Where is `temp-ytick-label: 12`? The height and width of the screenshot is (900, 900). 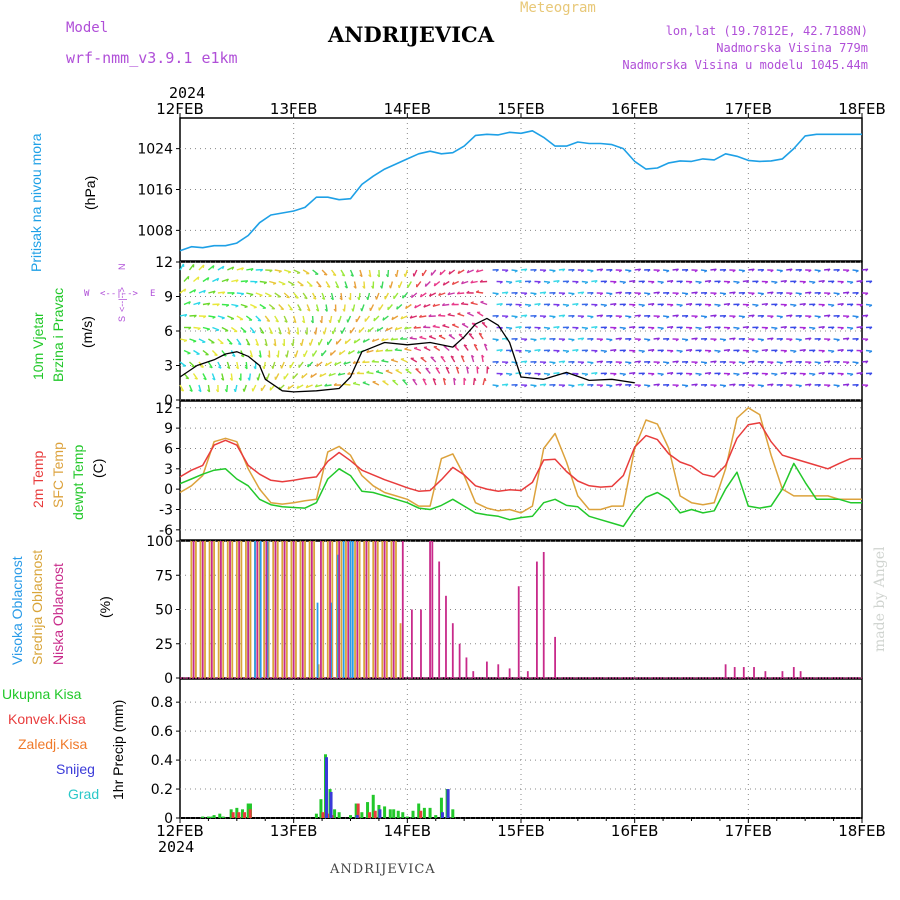 temp-ytick-label: 12 is located at coordinates (164, 409).